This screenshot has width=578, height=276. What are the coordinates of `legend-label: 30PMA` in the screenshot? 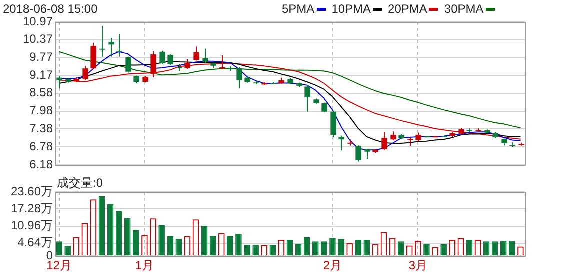 It's located at (464, 9).